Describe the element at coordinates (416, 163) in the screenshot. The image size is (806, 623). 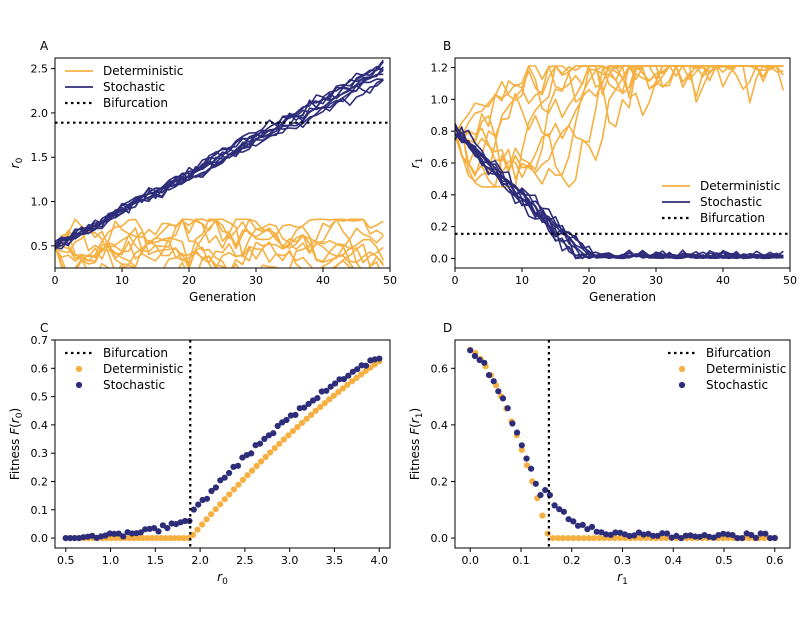
I see `y-axis-label: r1` at that location.